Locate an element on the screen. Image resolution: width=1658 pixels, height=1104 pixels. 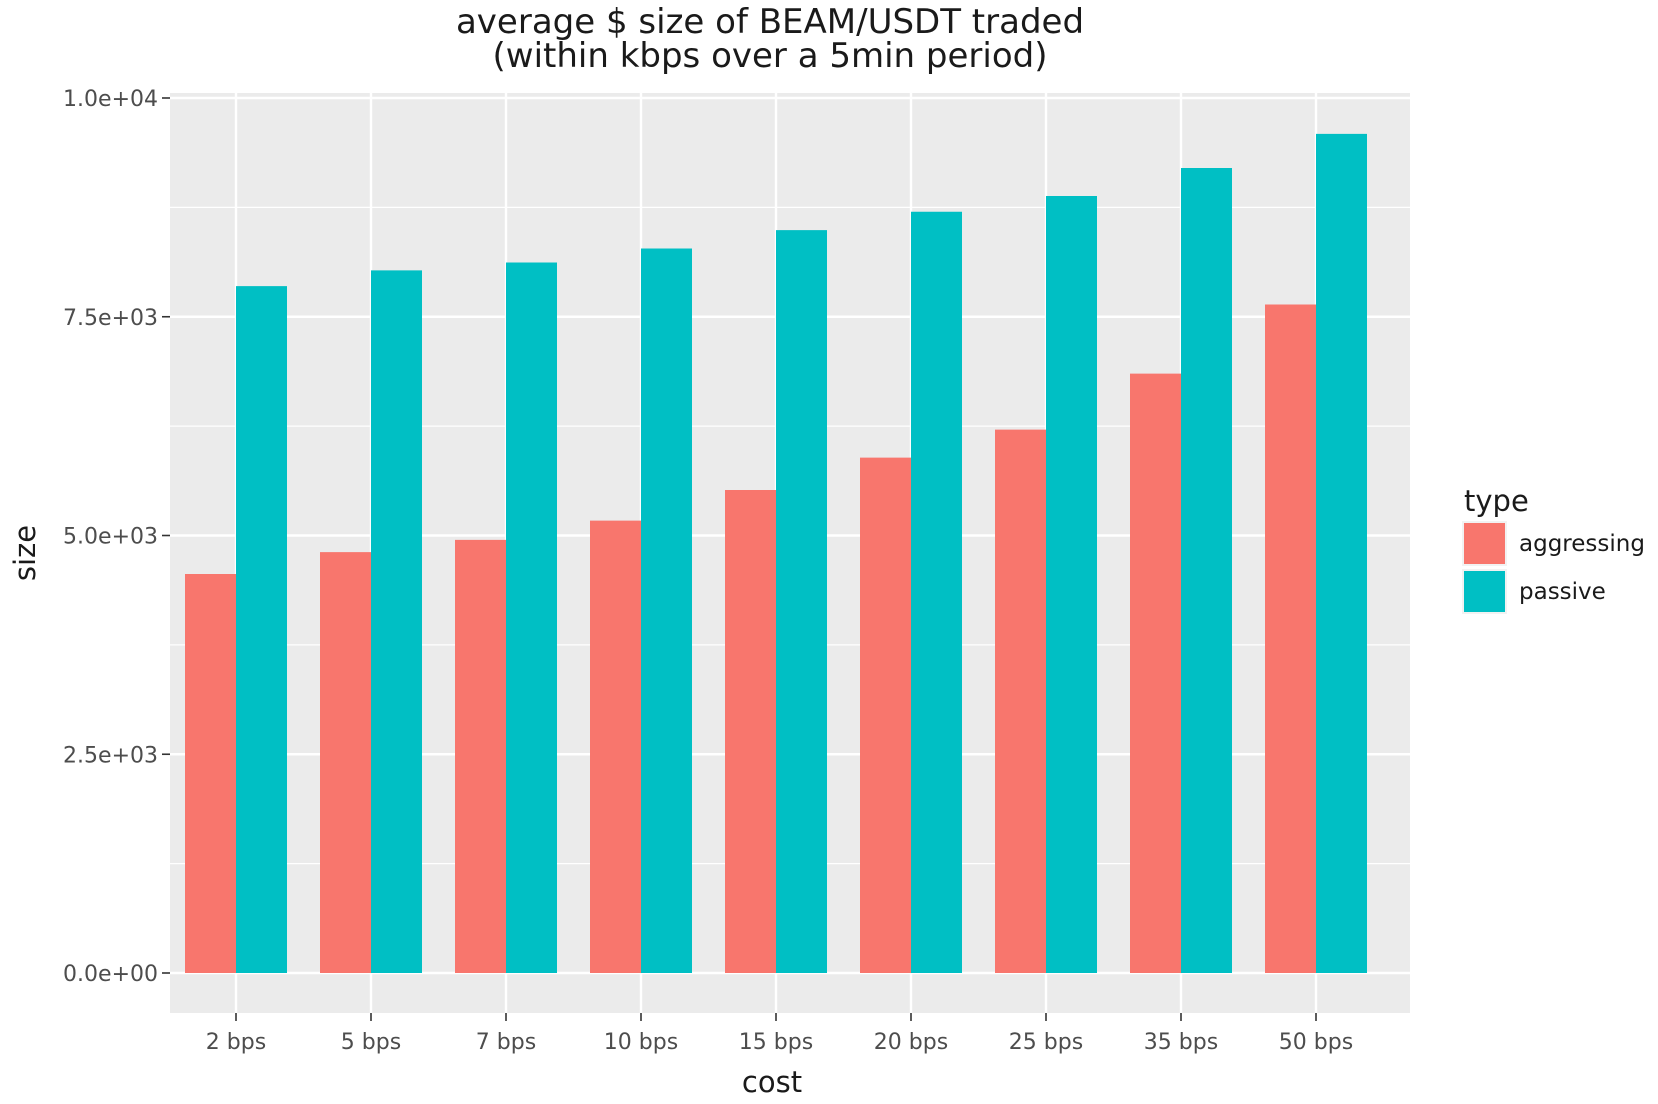
x-tick-label: 35 bps is located at coordinates (1181, 1042).